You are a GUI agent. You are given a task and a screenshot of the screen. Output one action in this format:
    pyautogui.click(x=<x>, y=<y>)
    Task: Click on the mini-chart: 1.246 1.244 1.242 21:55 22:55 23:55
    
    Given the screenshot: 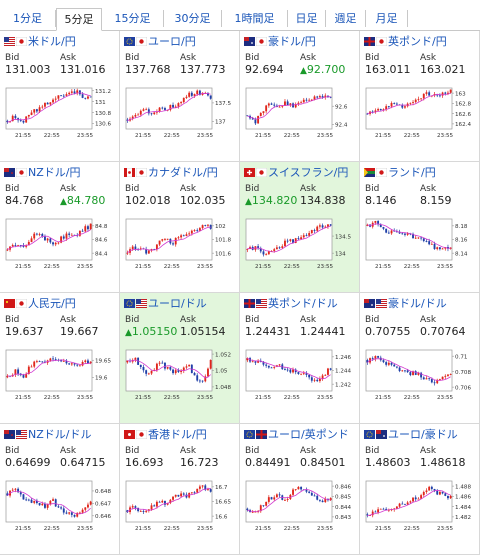 What is the action you would take?
    pyautogui.click(x=298, y=374)
    